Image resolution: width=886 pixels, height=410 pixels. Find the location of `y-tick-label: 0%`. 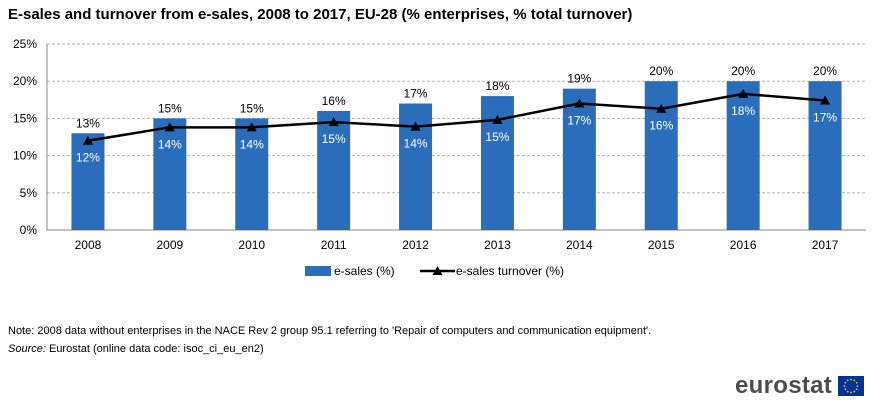

y-tick-label: 0% is located at coordinates (29, 230).